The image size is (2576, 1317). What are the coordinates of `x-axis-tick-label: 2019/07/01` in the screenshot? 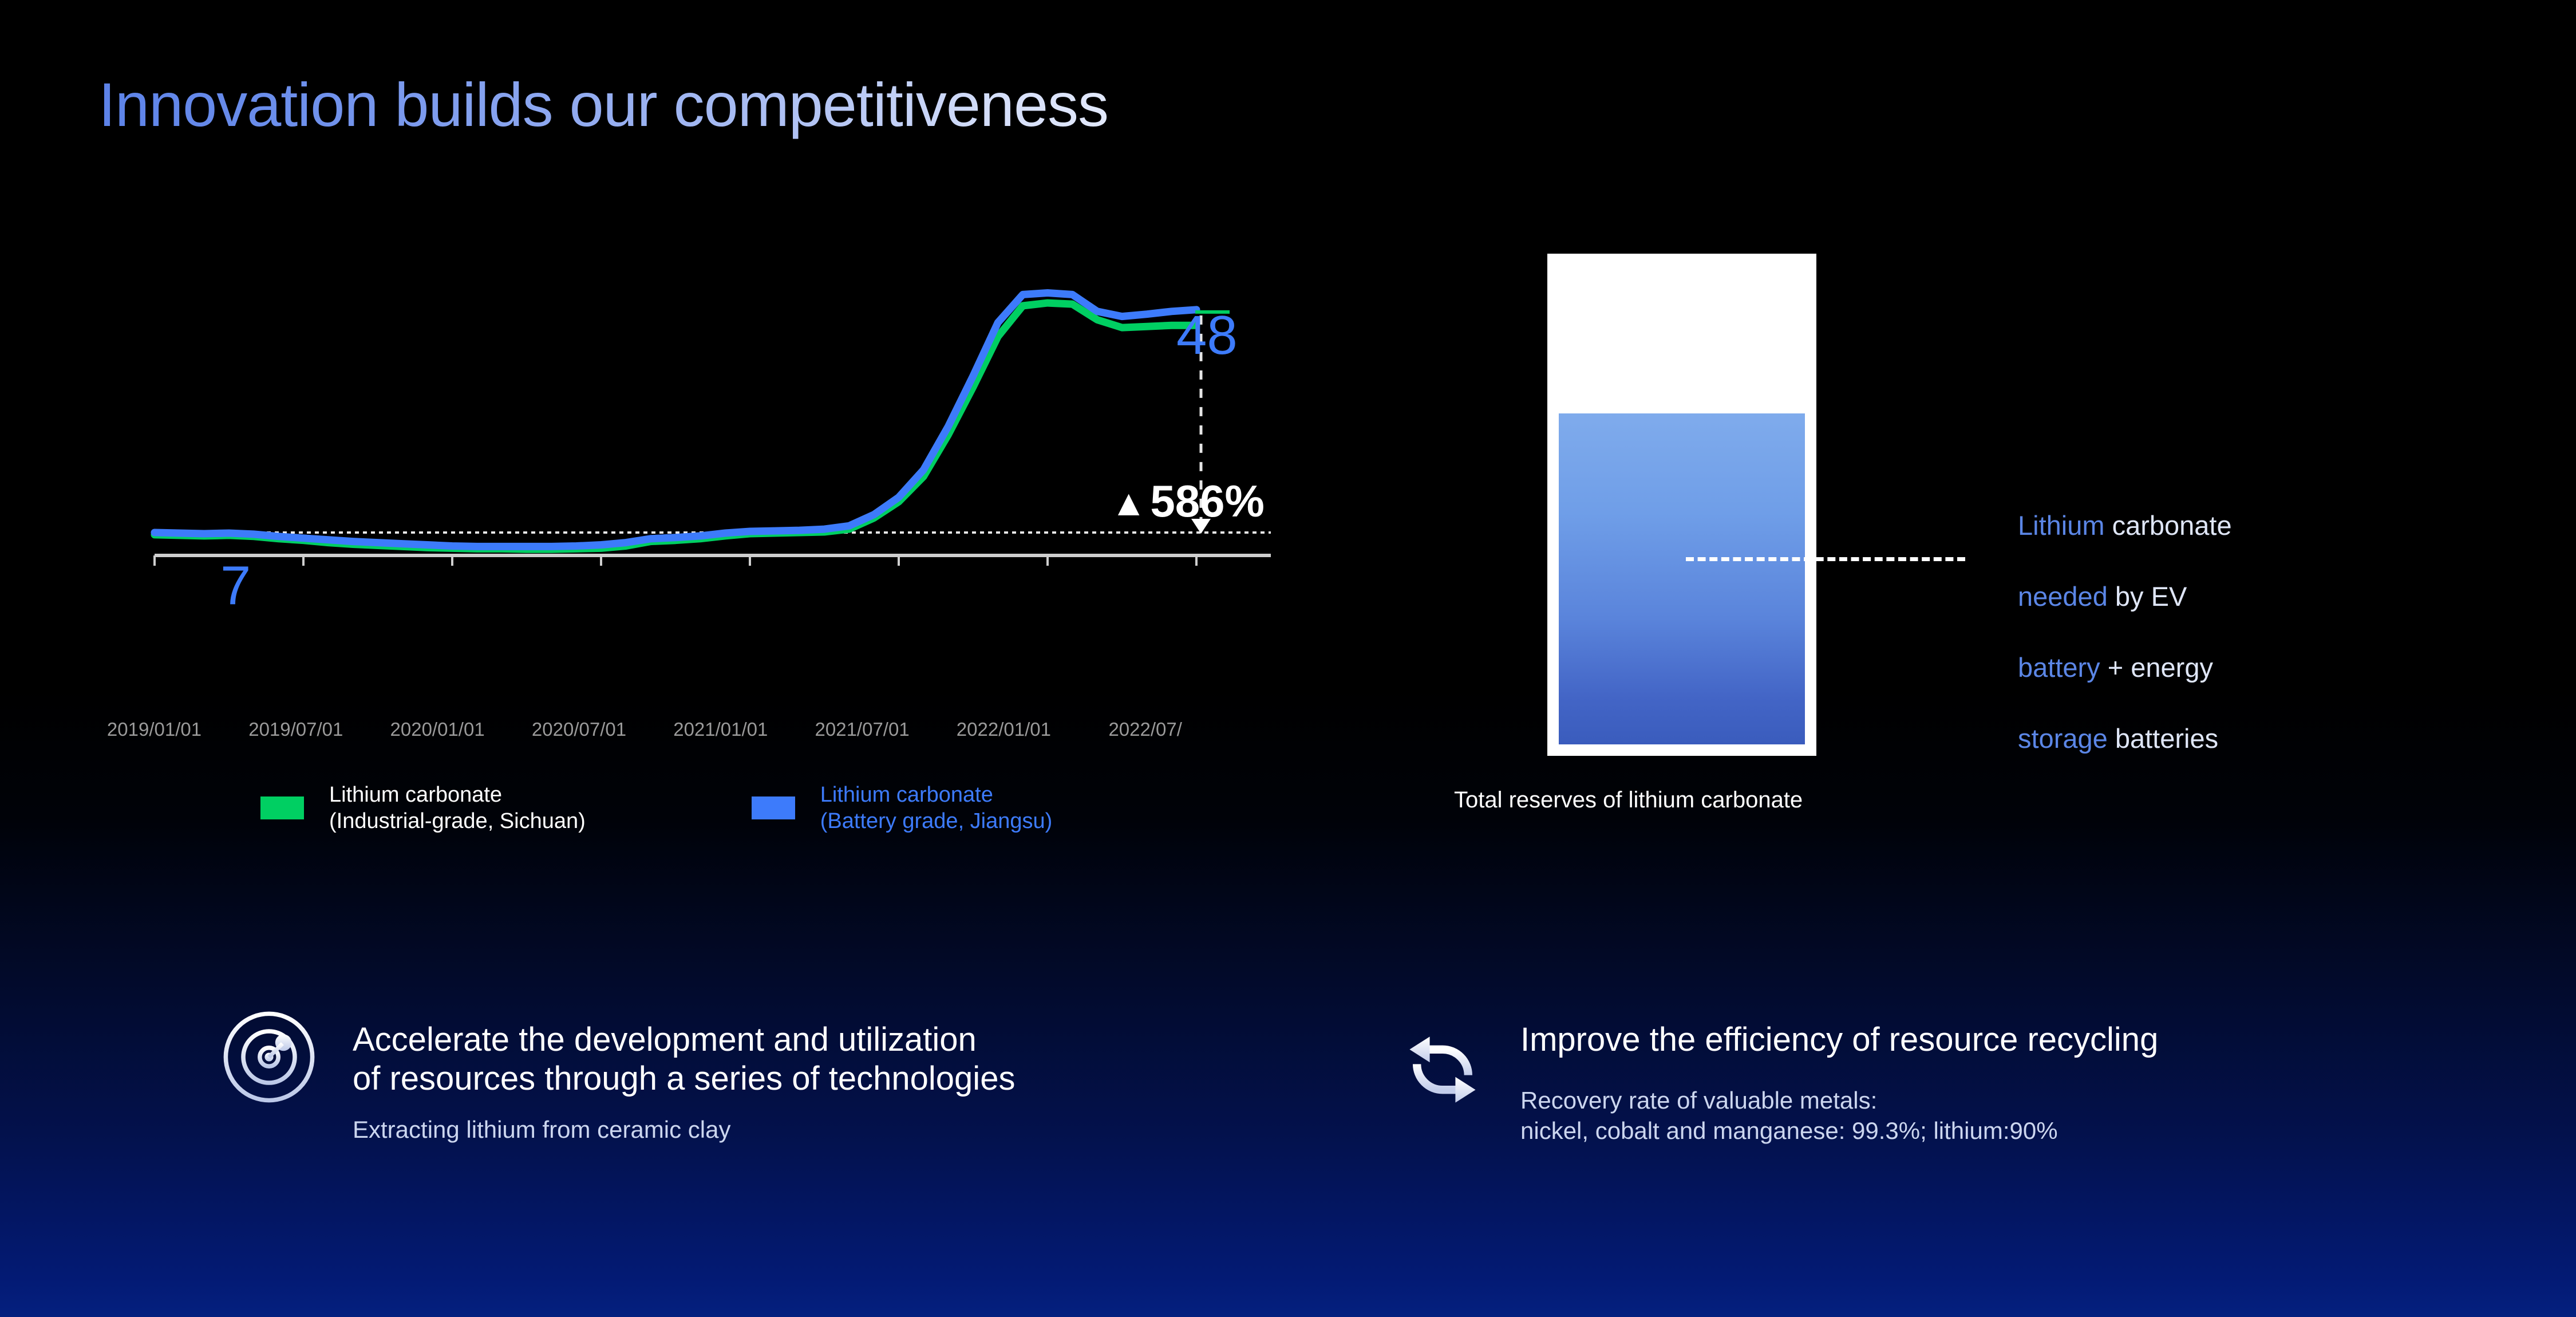 It's located at (295, 729).